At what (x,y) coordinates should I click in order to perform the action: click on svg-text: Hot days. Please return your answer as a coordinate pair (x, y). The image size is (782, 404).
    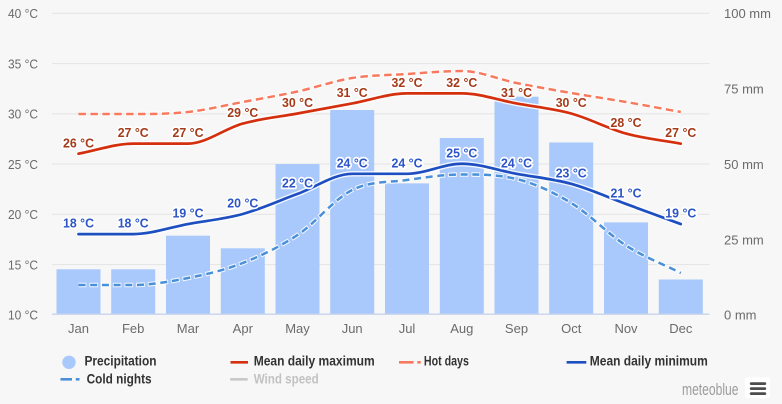
    Looking at the image, I should click on (446, 360).